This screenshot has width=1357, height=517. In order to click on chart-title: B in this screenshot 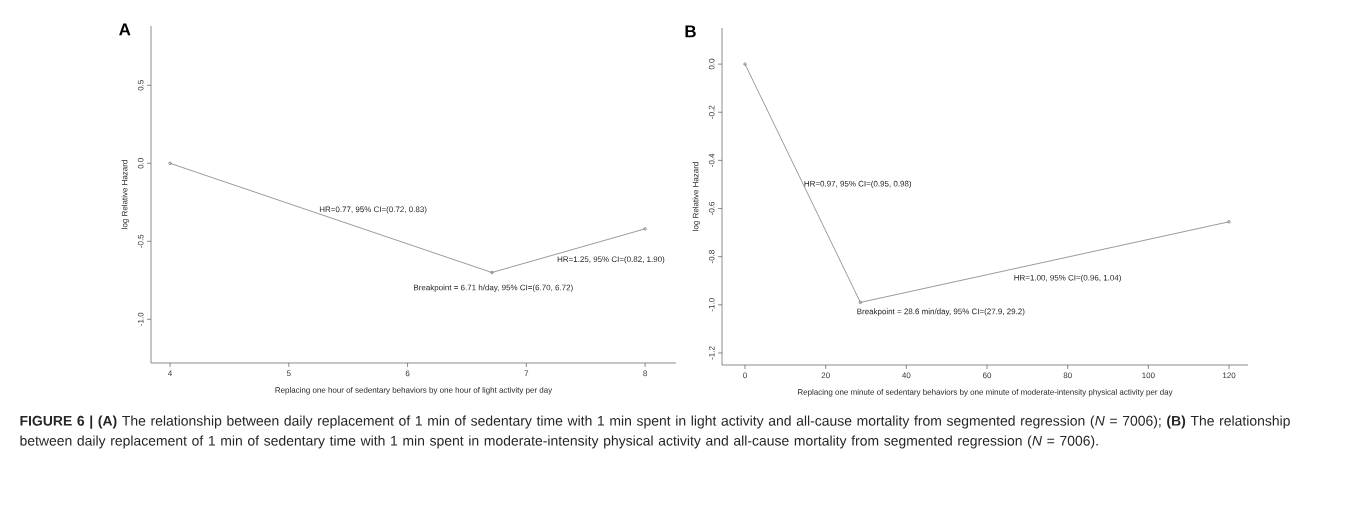, I will do `click(690, 31)`.